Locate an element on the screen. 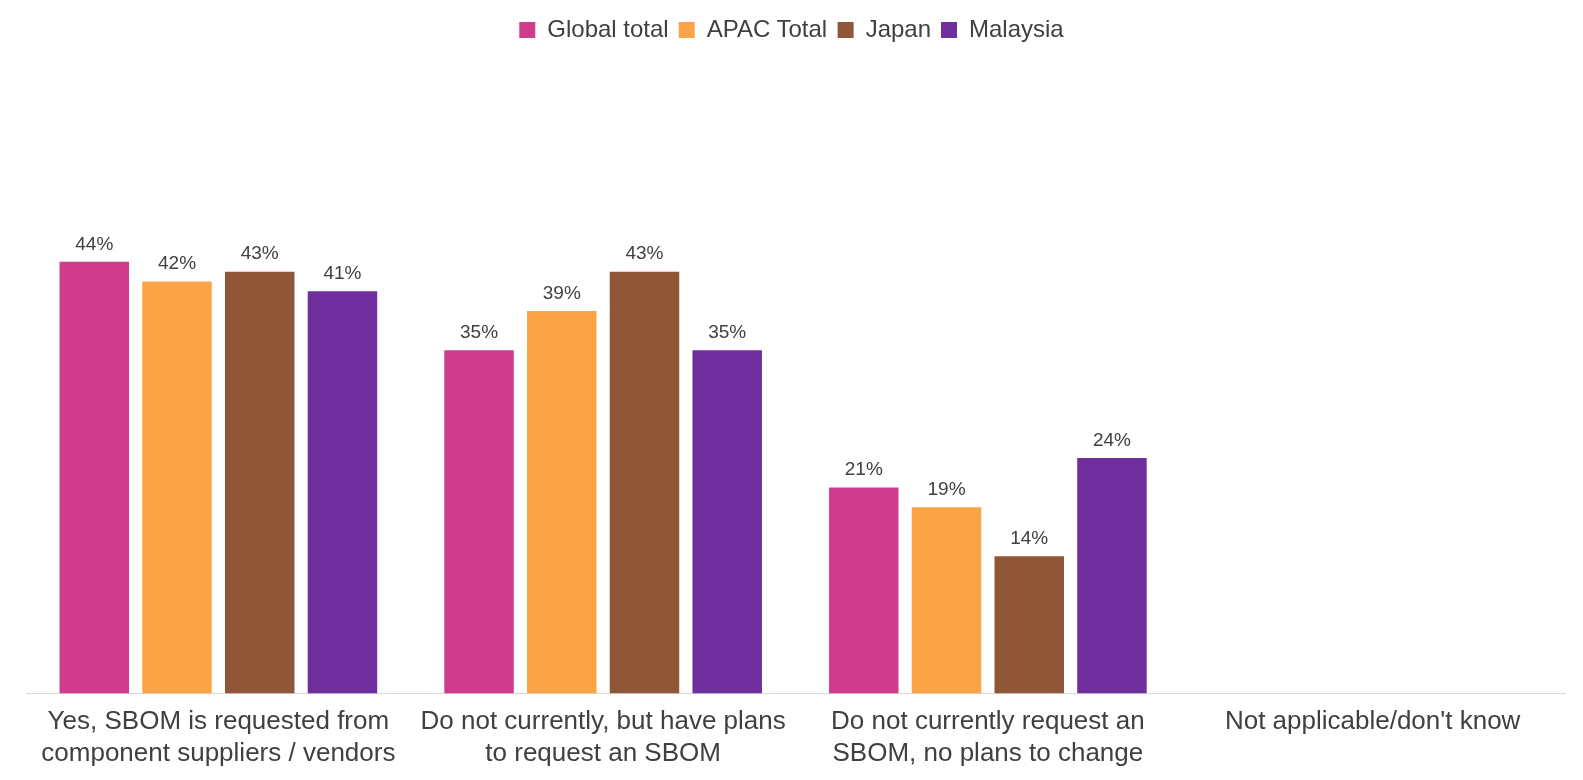  data-label: 39% is located at coordinates (561, 292).